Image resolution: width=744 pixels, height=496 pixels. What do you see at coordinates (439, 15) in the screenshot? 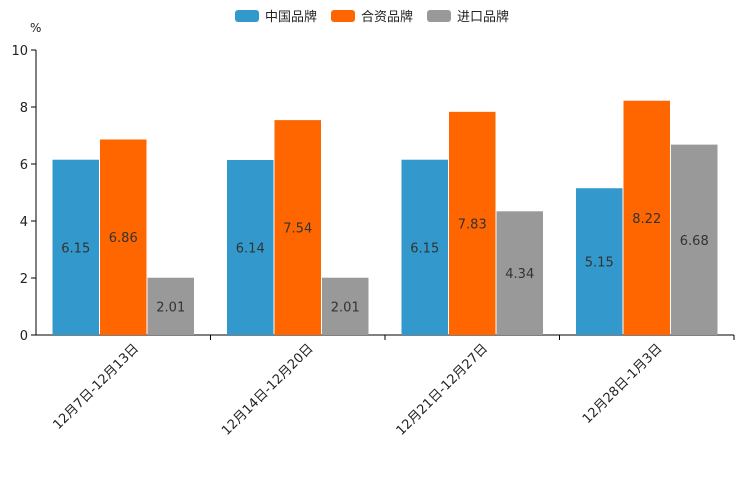
I see `legend-swatch-import-brand` at bounding box center [439, 15].